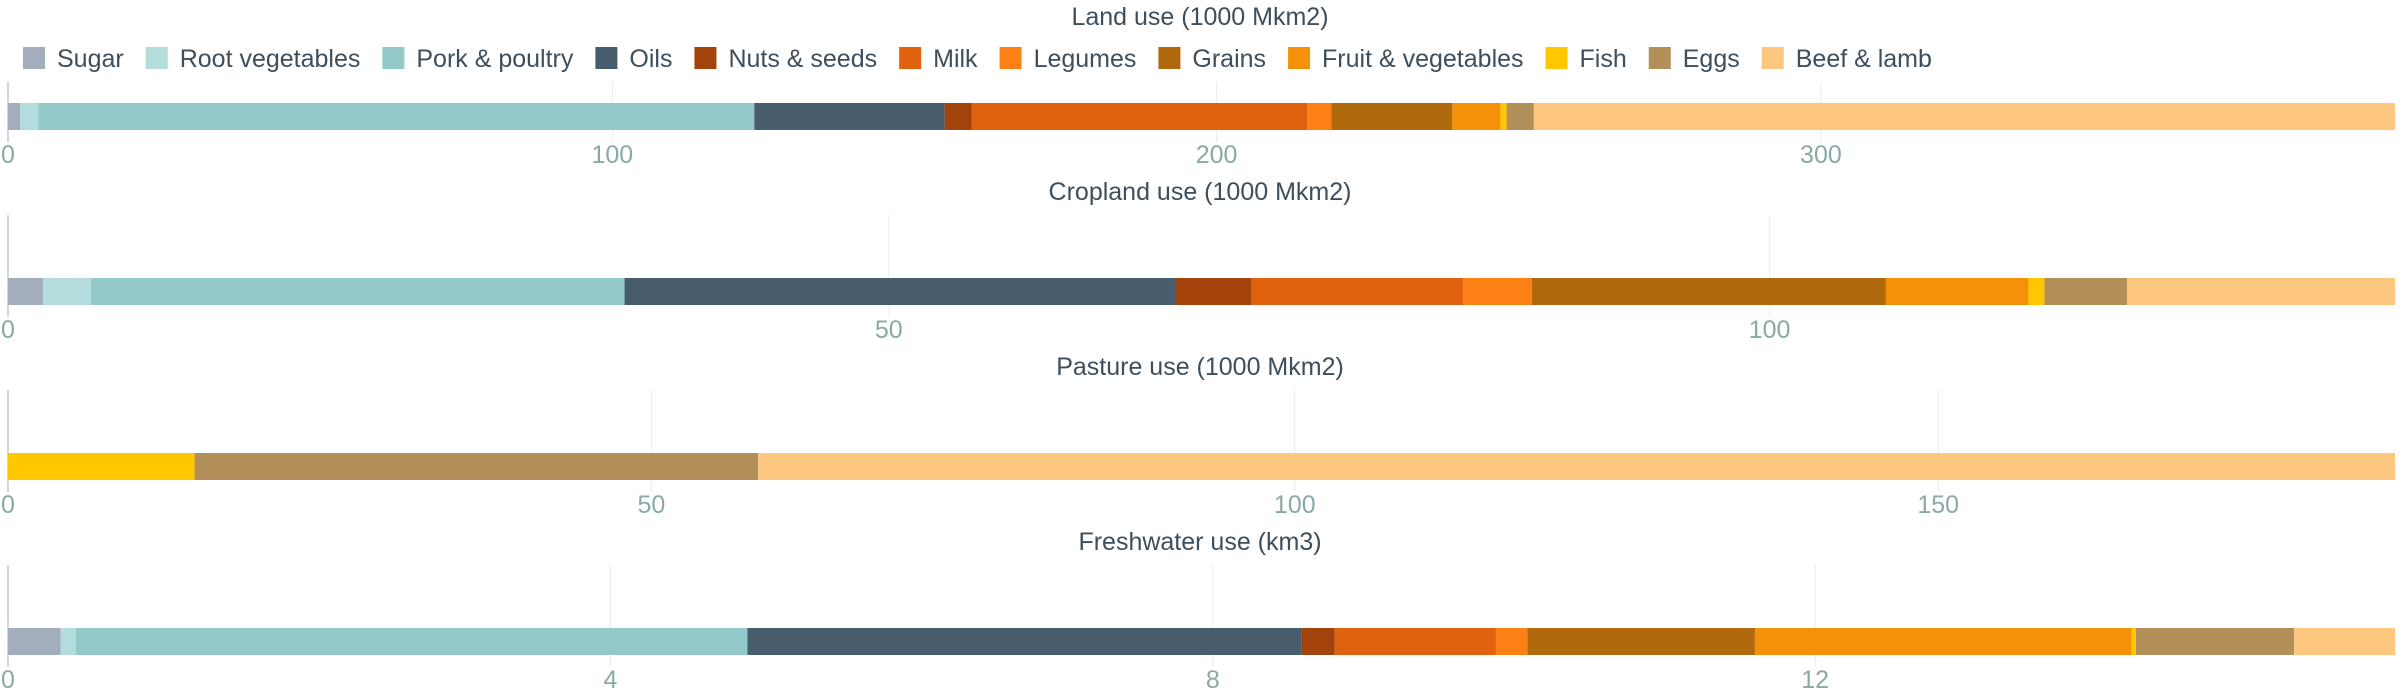  What do you see at coordinates (1821, 155) in the screenshot?
I see `x-tick-label: 300` at bounding box center [1821, 155].